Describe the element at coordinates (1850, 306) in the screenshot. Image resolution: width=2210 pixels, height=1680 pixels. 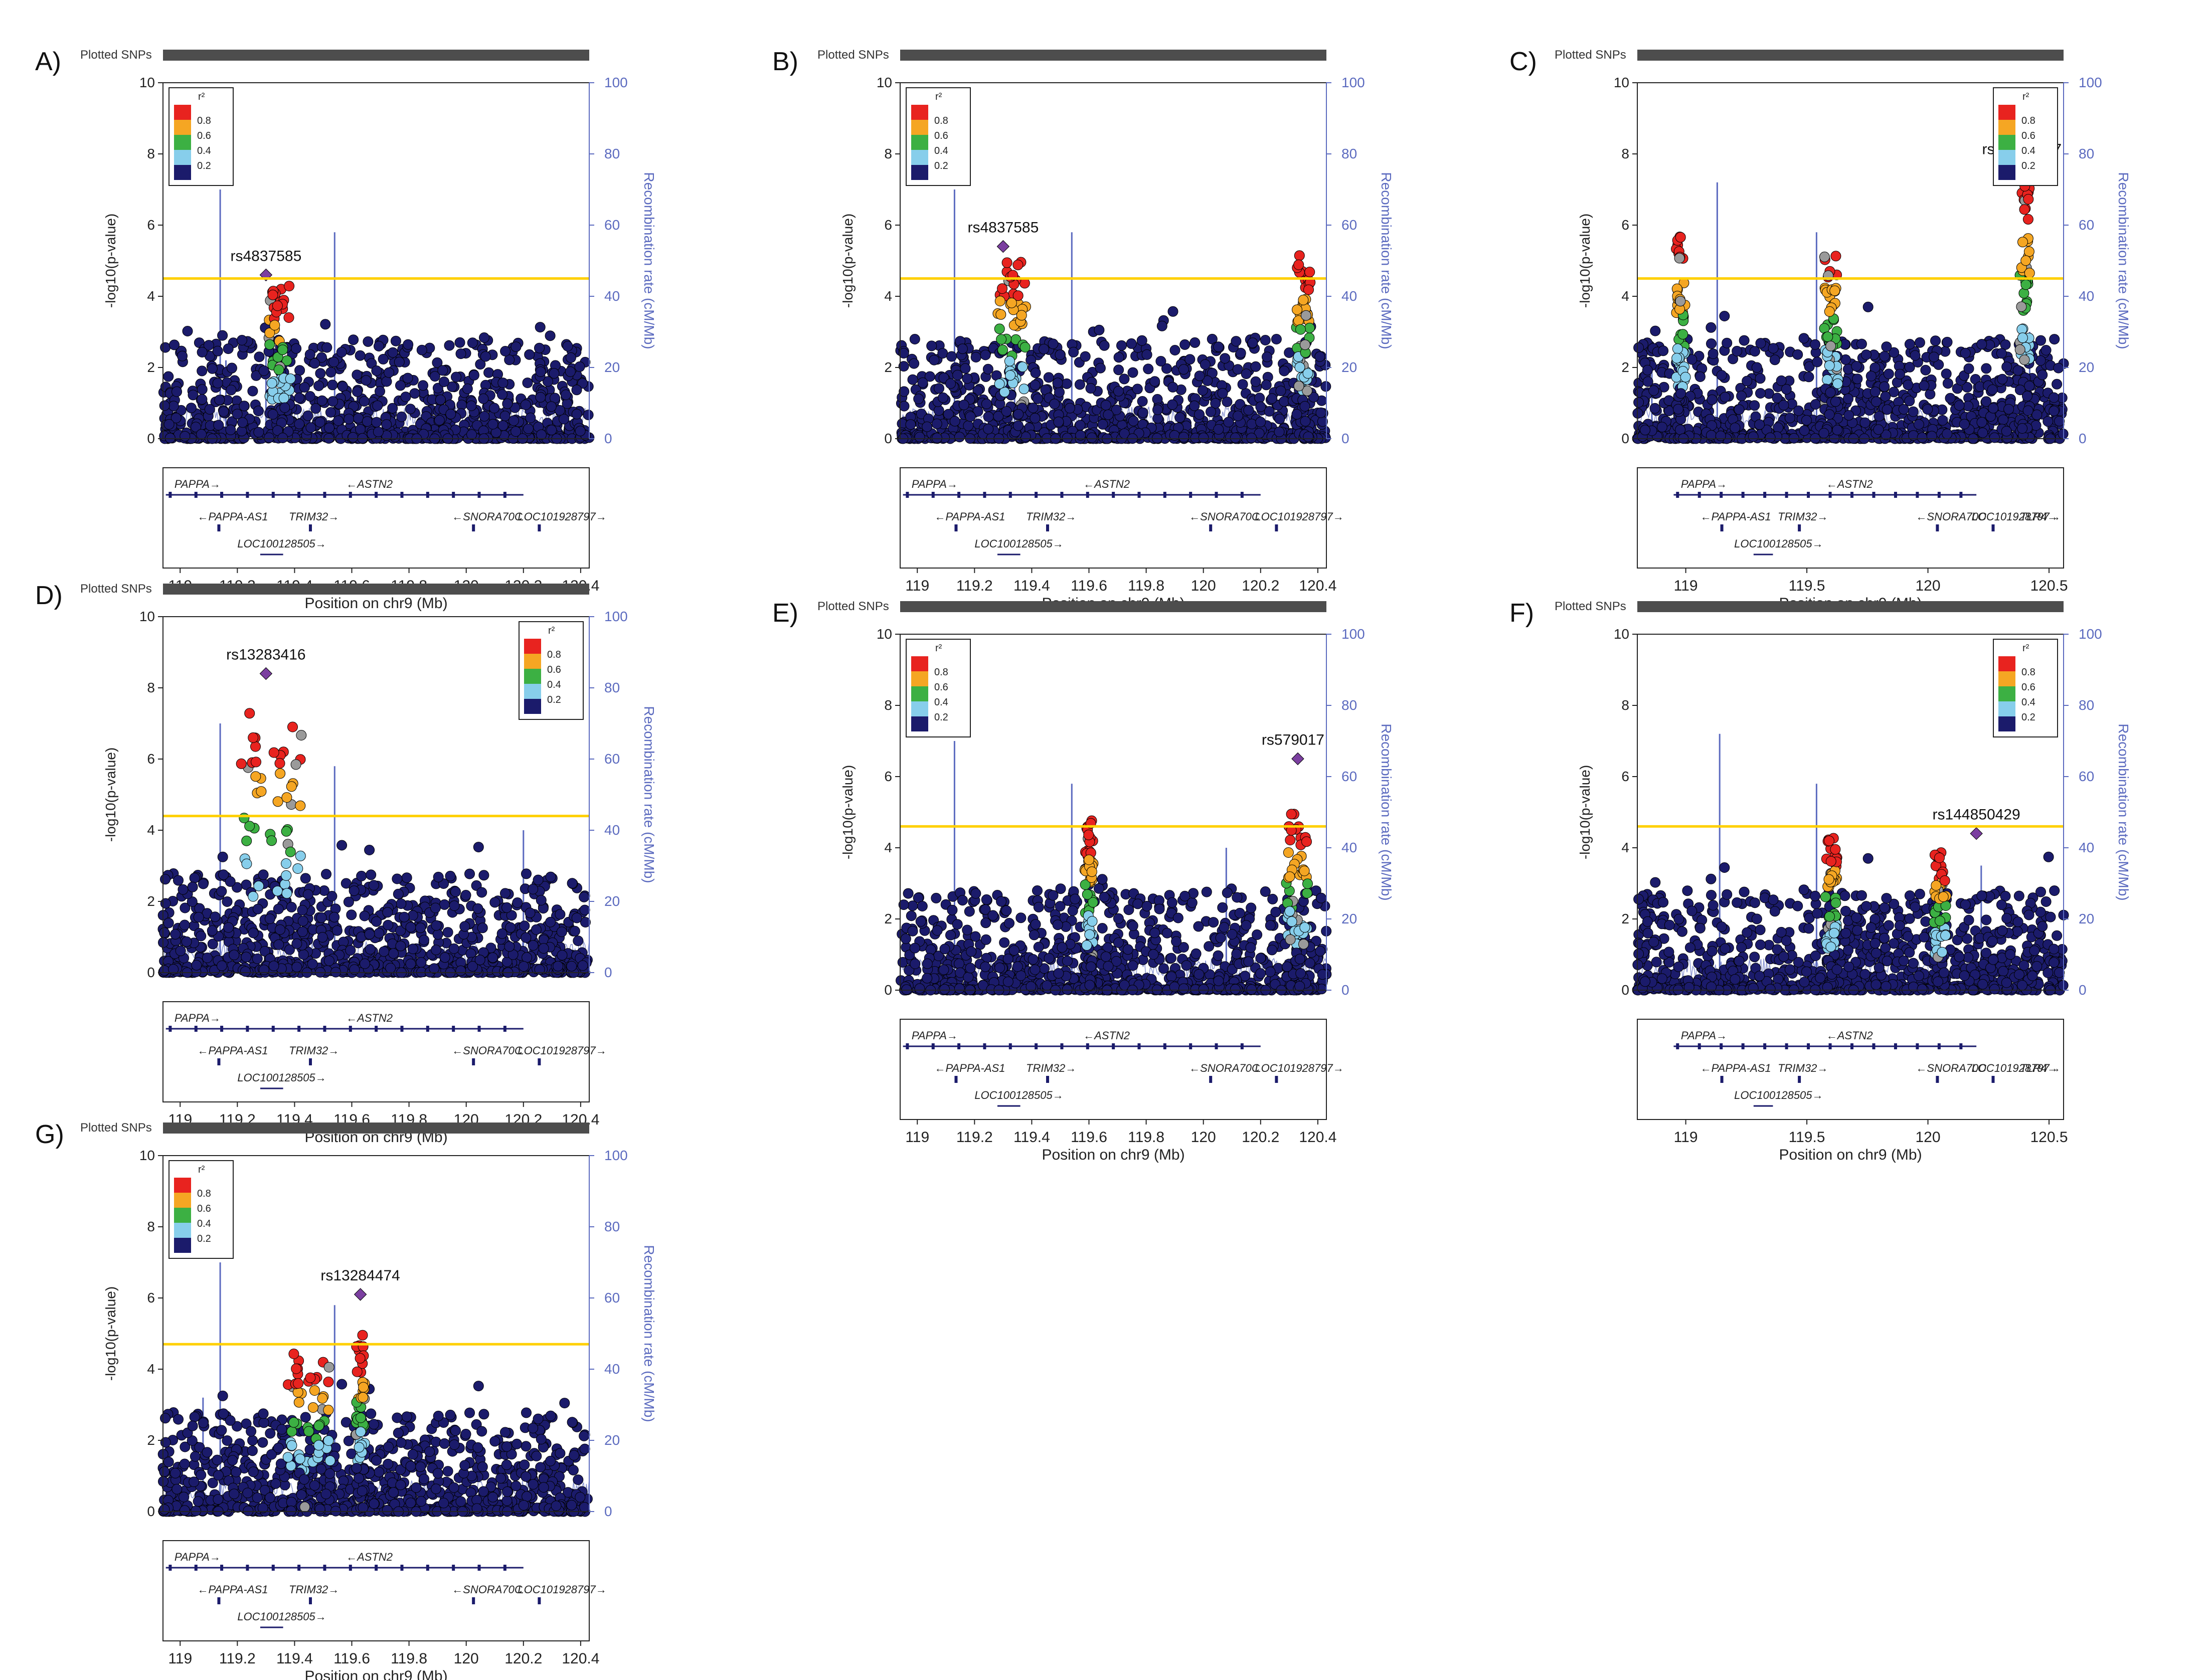
I see `snp-points` at that location.